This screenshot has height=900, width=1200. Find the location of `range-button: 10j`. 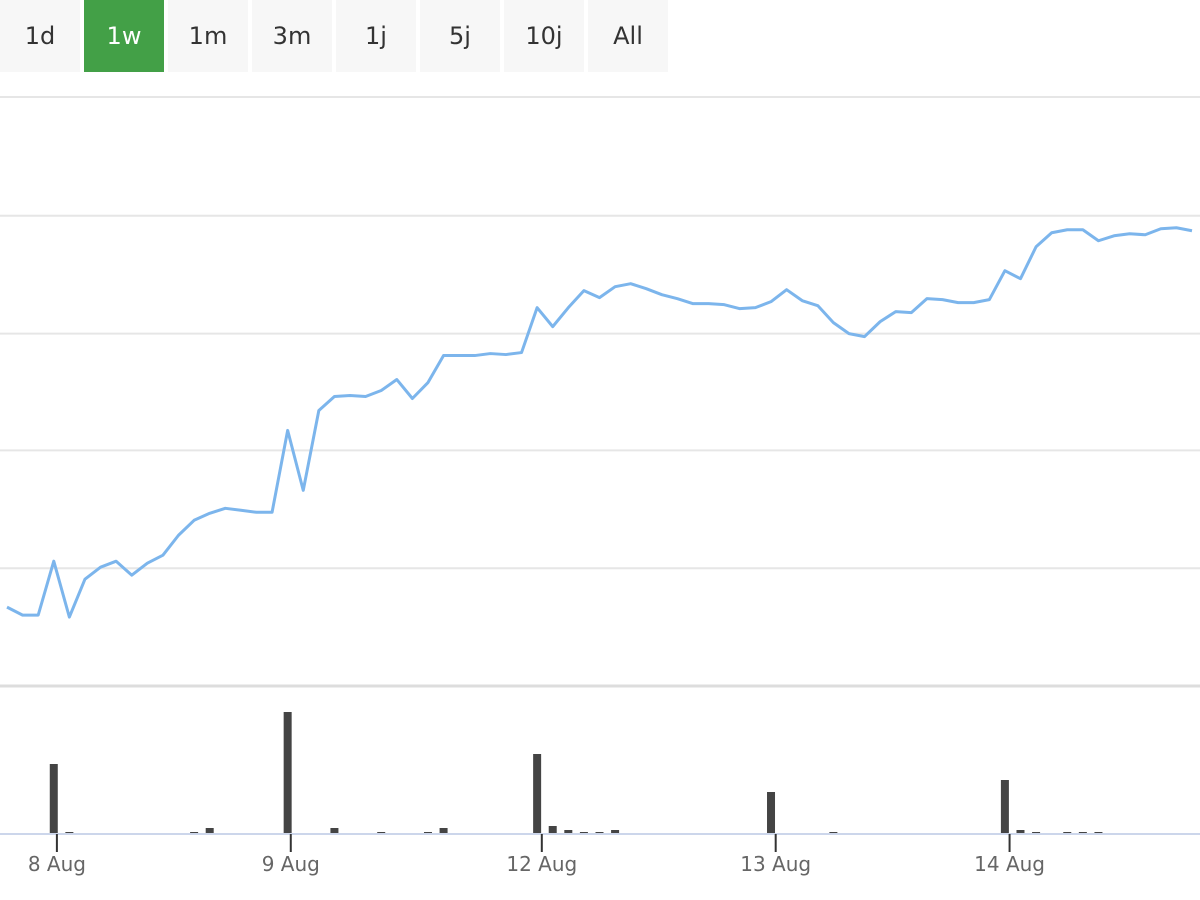

range-button: 10j is located at coordinates (544, 36).